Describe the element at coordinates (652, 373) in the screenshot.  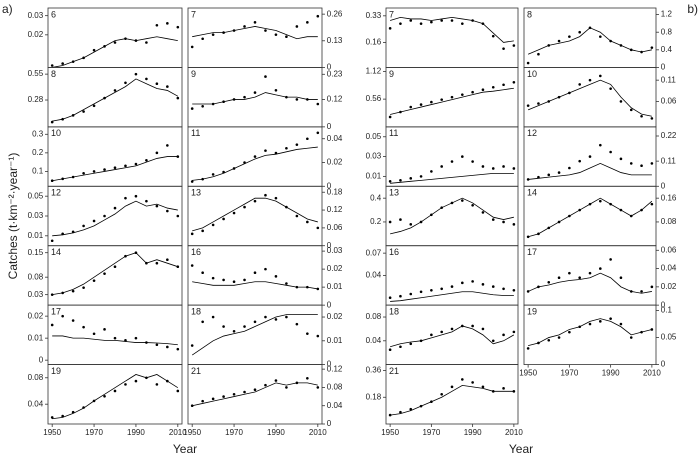
I see `x-tick-label: 2010` at that location.